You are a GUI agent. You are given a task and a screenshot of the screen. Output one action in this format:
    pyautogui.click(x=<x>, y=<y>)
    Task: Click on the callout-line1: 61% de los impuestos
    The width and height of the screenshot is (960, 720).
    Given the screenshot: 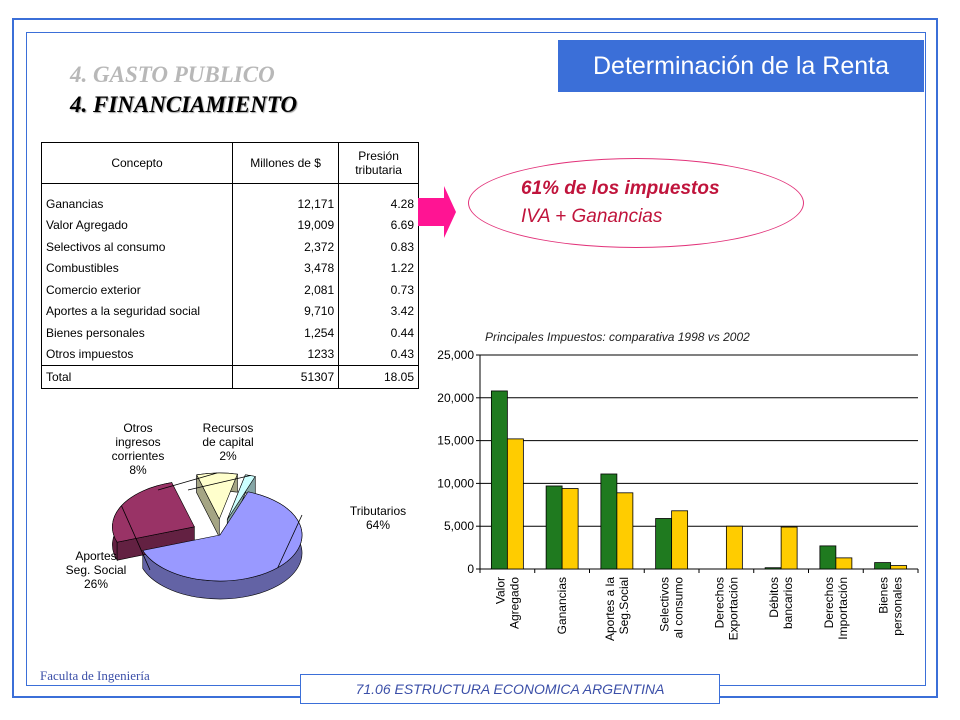 What is the action you would take?
    pyautogui.click(x=620, y=188)
    